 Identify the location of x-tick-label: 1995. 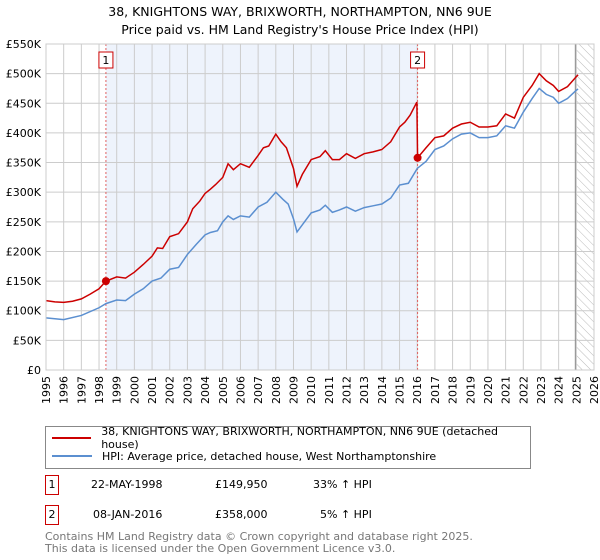
(46, 390).